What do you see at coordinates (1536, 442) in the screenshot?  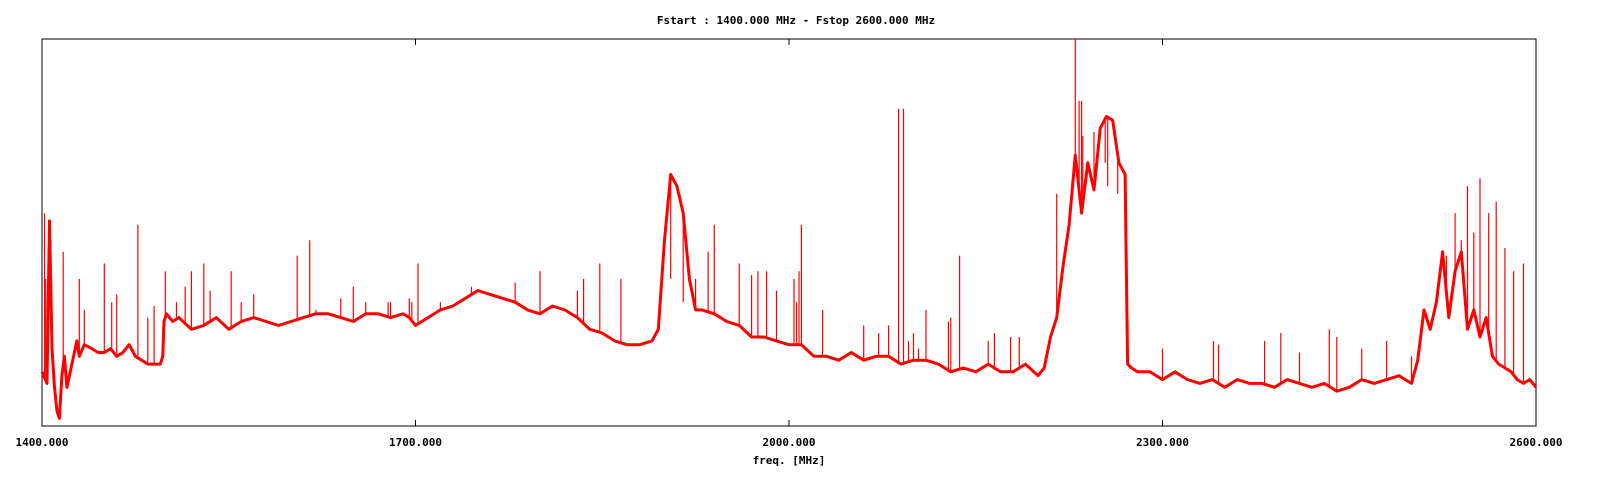 I see `x-tick-label: 2600.000` at bounding box center [1536, 442].